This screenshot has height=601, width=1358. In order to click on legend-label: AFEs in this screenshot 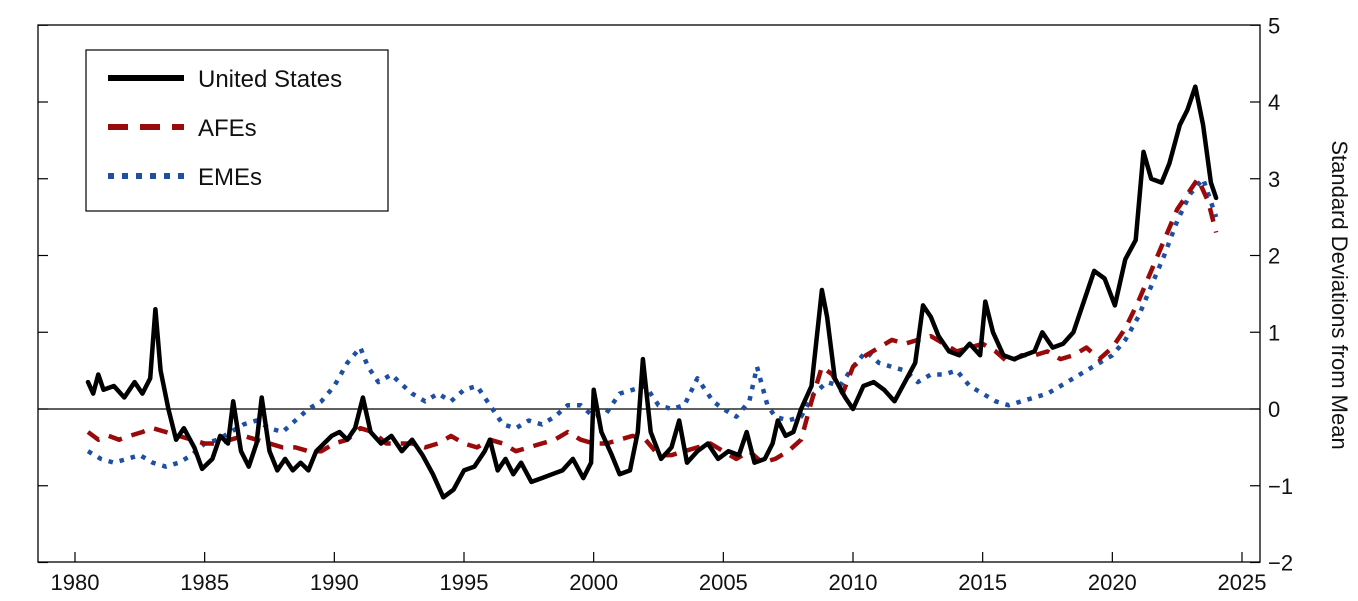, I will do `click(227, 128)`.